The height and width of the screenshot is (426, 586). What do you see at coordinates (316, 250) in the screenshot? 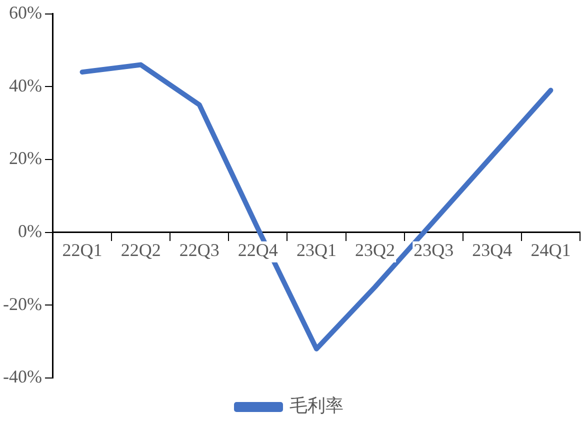
I see `x-tick-label: 23Q1` at bounding box center [316, 250].